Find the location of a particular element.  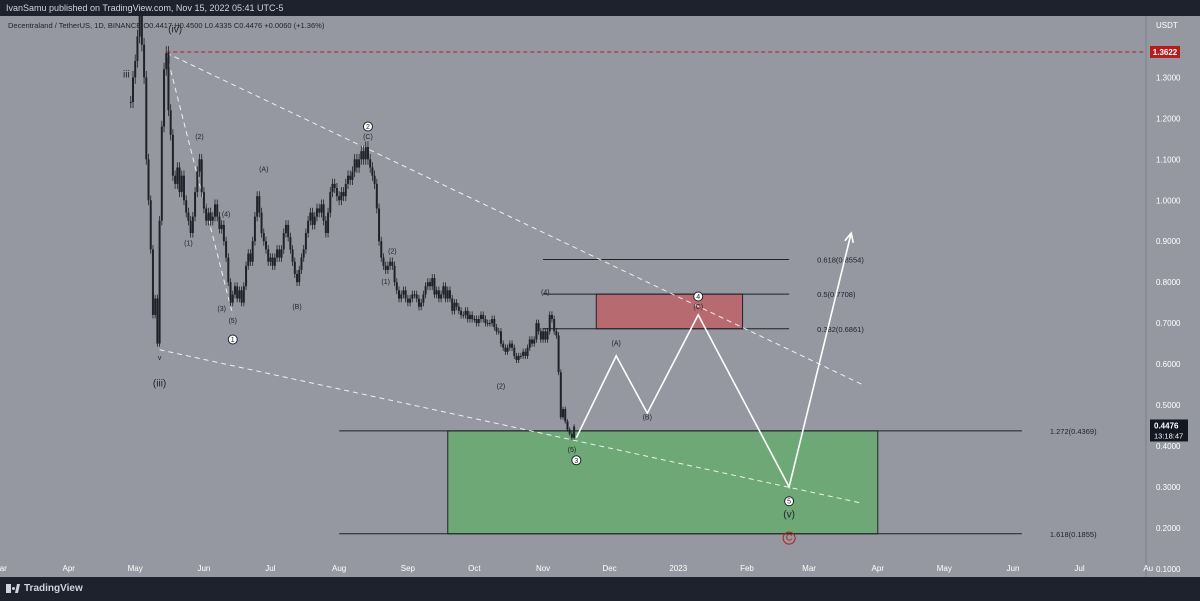

wave-label: (A) is located at coordinates (263, 170).